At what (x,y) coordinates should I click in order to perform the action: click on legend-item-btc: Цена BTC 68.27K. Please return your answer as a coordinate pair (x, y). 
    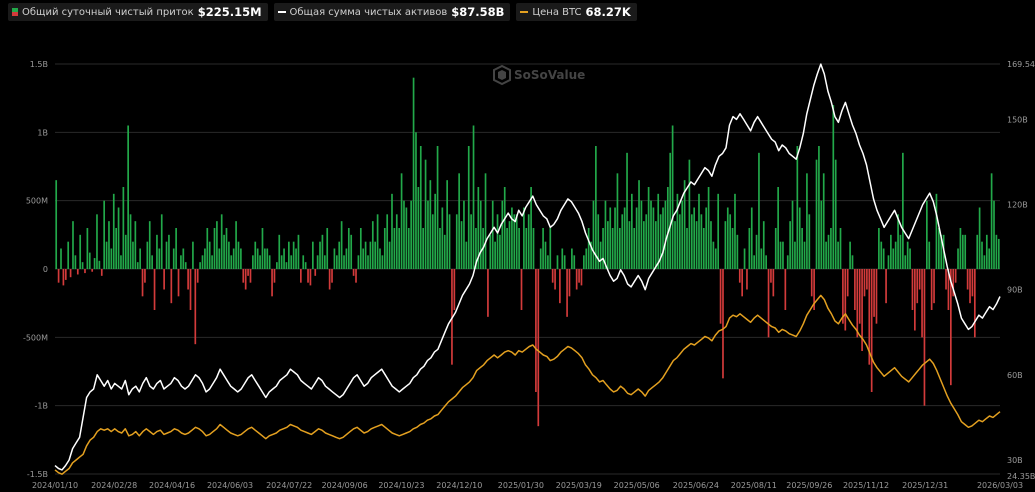
    Looking at the image, I should click on (576, 12).